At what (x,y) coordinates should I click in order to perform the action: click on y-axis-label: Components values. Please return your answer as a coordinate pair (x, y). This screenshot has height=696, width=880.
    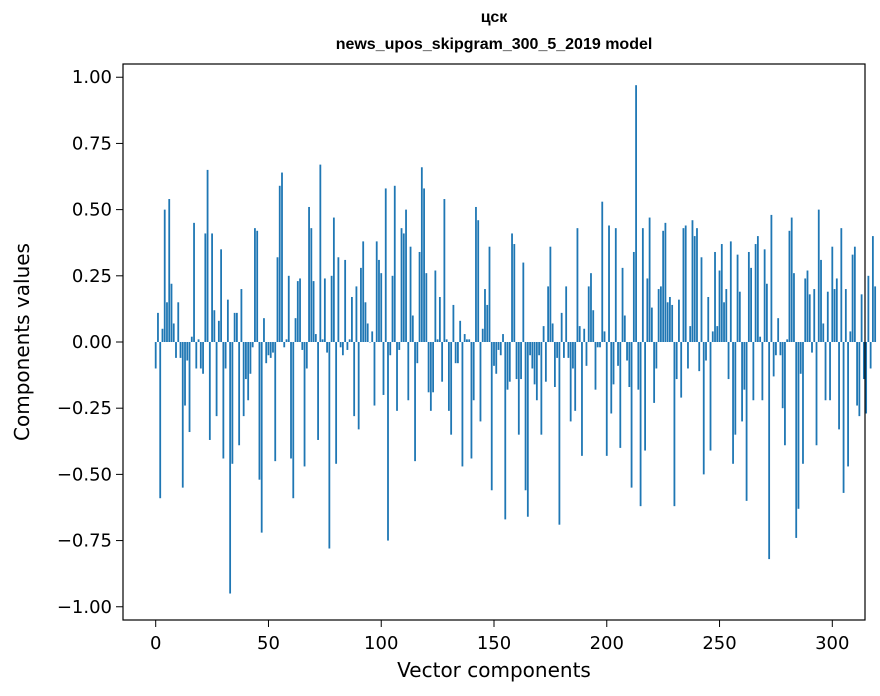
    Looking at the image, I should click on (22, 342).